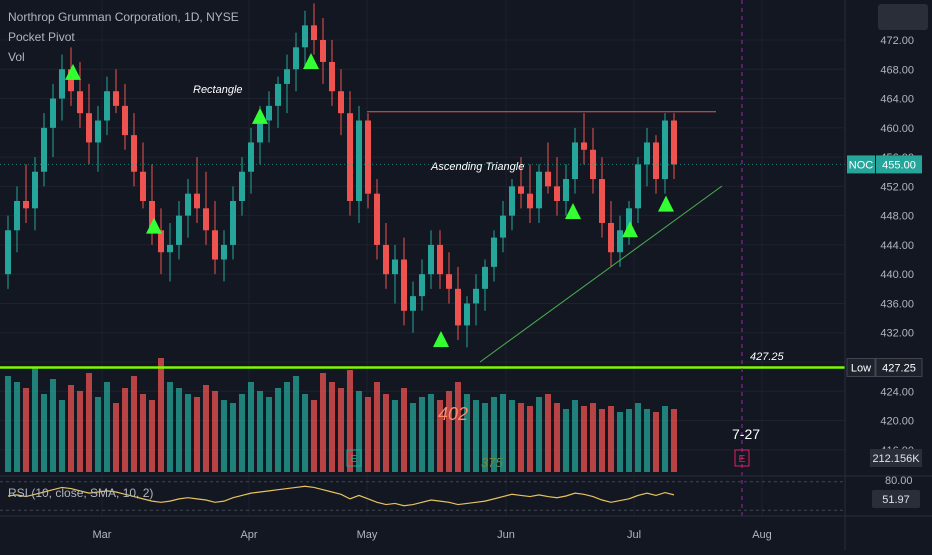  I want to click on low-value-label: 427.25, so click(899, 368).